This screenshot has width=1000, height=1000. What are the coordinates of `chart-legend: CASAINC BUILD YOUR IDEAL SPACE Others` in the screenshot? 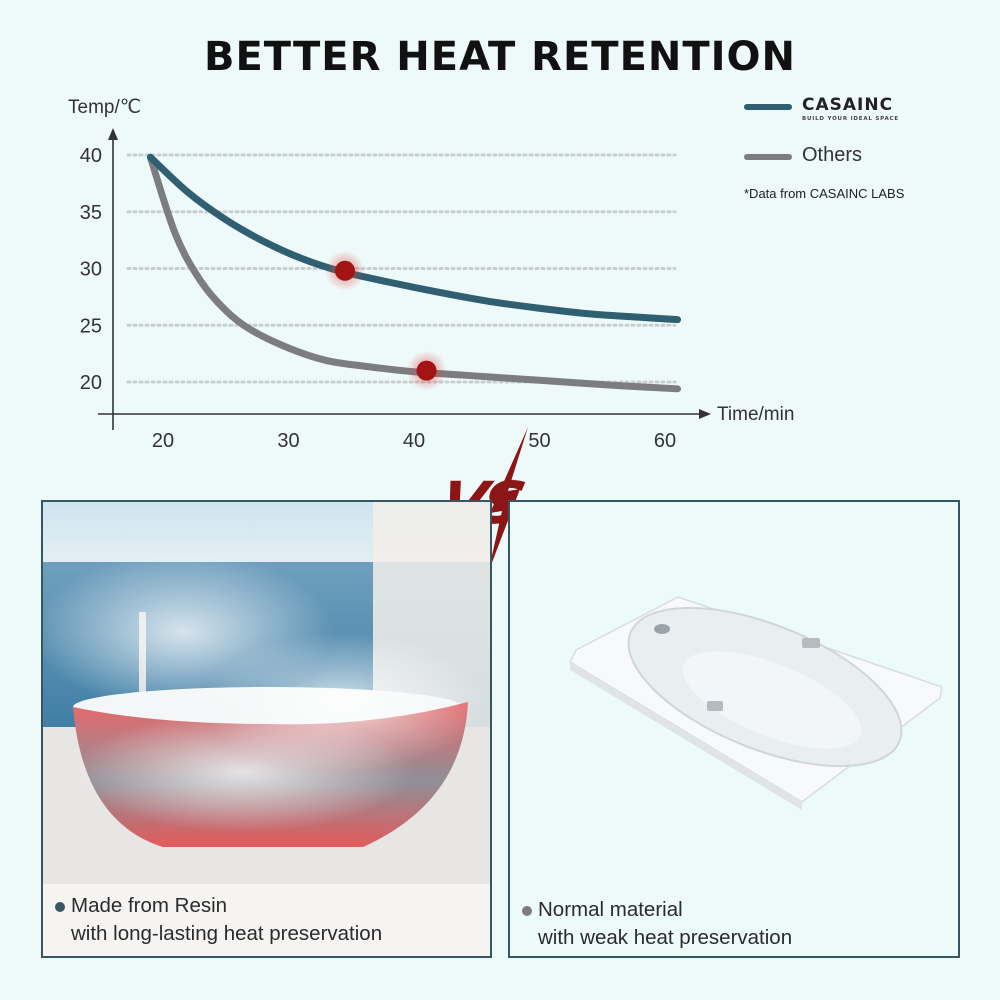 It's located at (864, 142).